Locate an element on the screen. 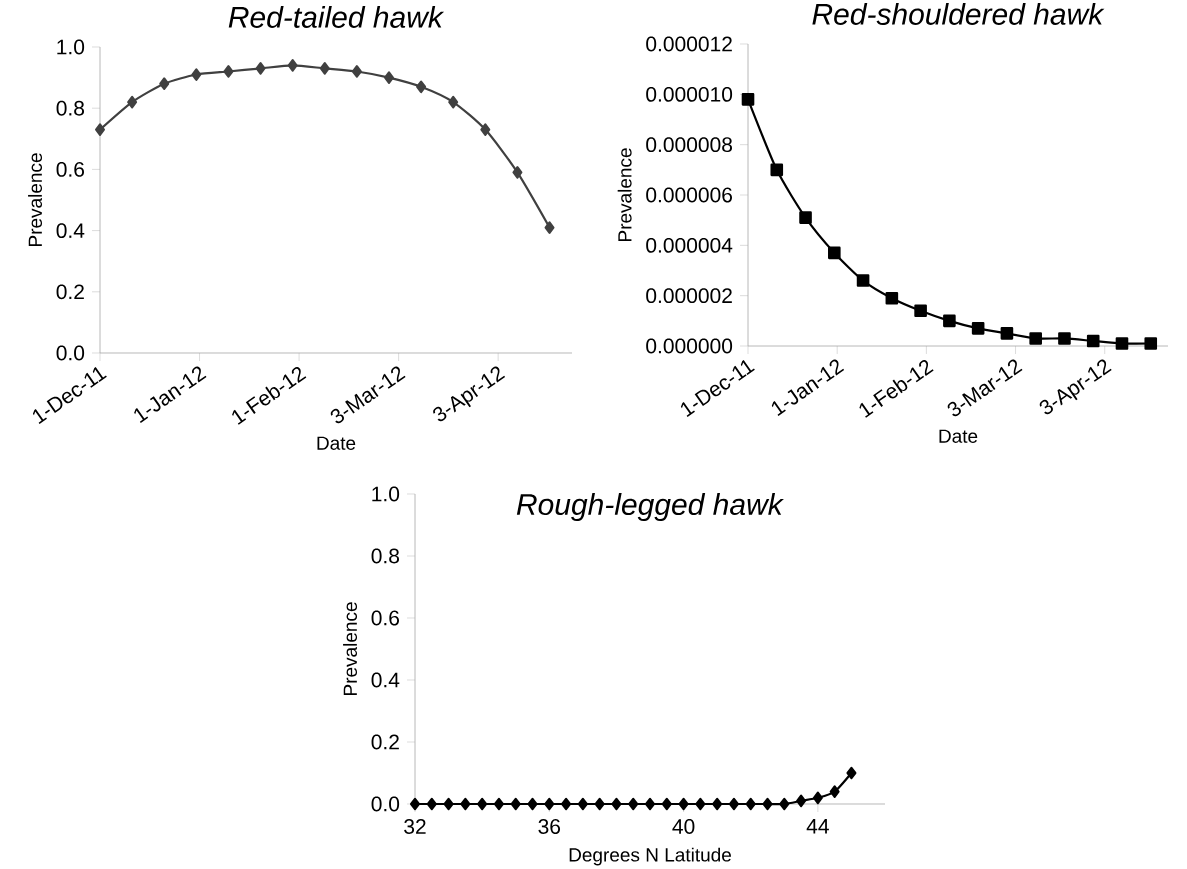  y-tick-label: 0.000006 is located at coordinates (689, 195).